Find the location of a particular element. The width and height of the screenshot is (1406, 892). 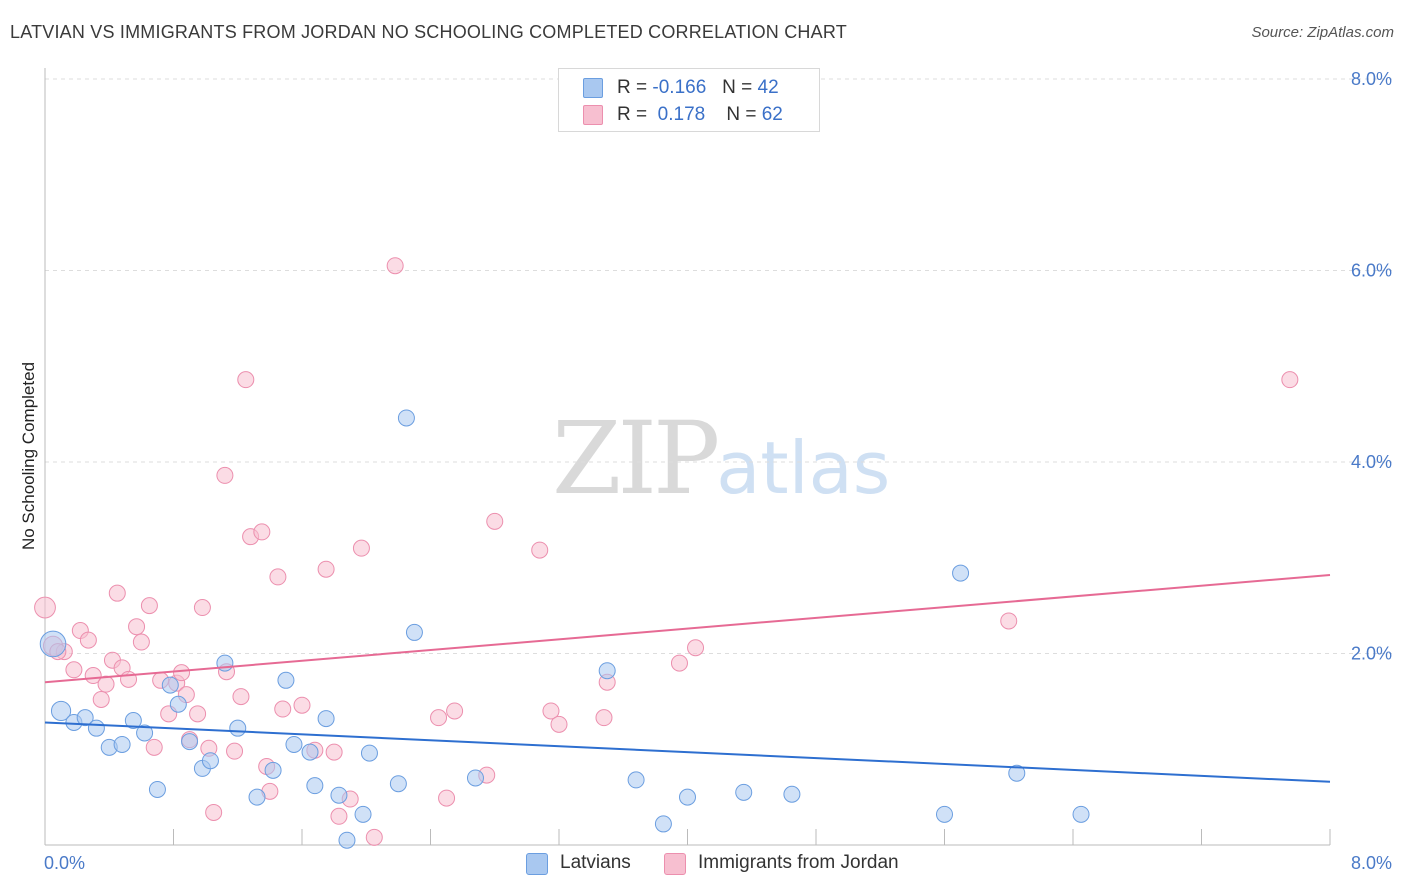

y-tick-label: 4.0% is located at coordinates (1371, 462).